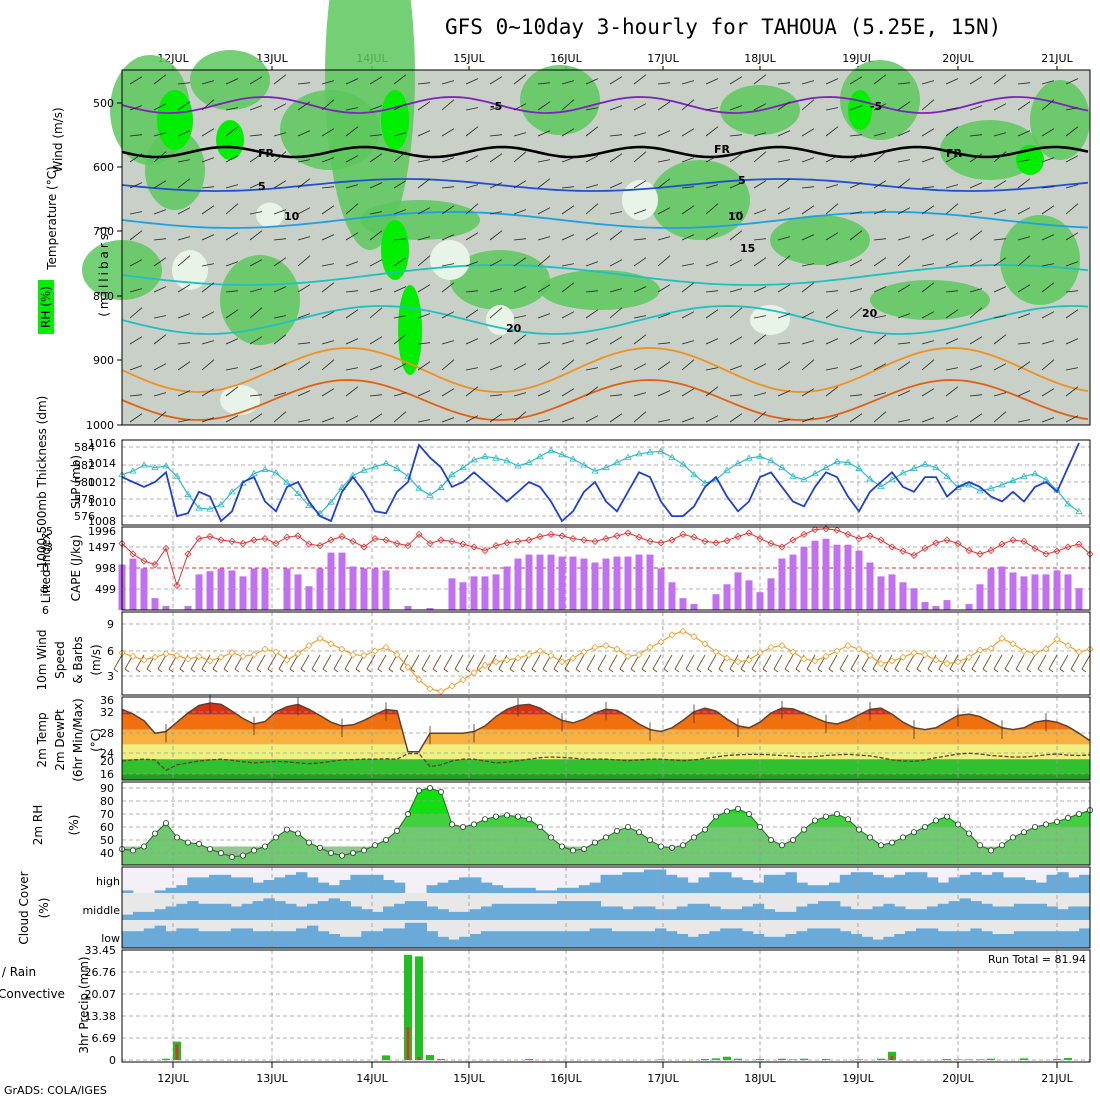 The width and height of the screenshot is (1100, 1100). I want to click on bottom-day-label: 14JUL, so click(372, 1078).